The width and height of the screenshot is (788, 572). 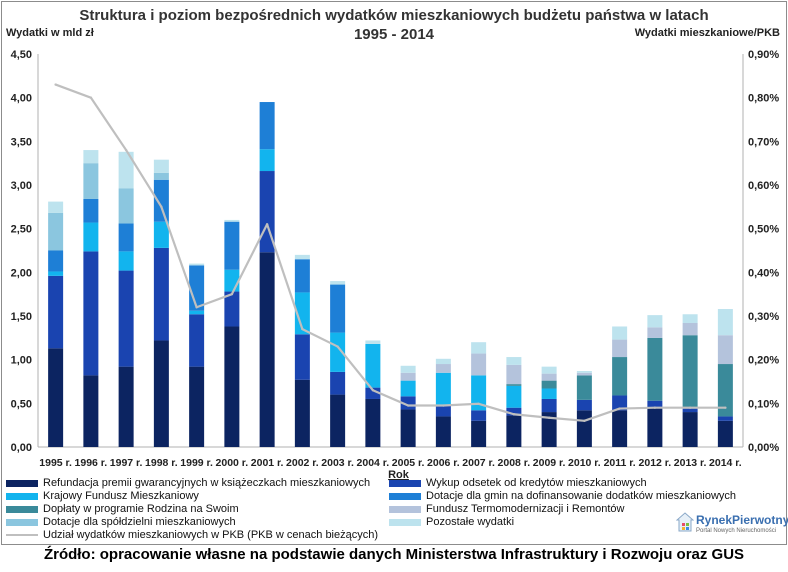 I want to click on logo-name: RynekPierwotny, so click(x=742, y=520).